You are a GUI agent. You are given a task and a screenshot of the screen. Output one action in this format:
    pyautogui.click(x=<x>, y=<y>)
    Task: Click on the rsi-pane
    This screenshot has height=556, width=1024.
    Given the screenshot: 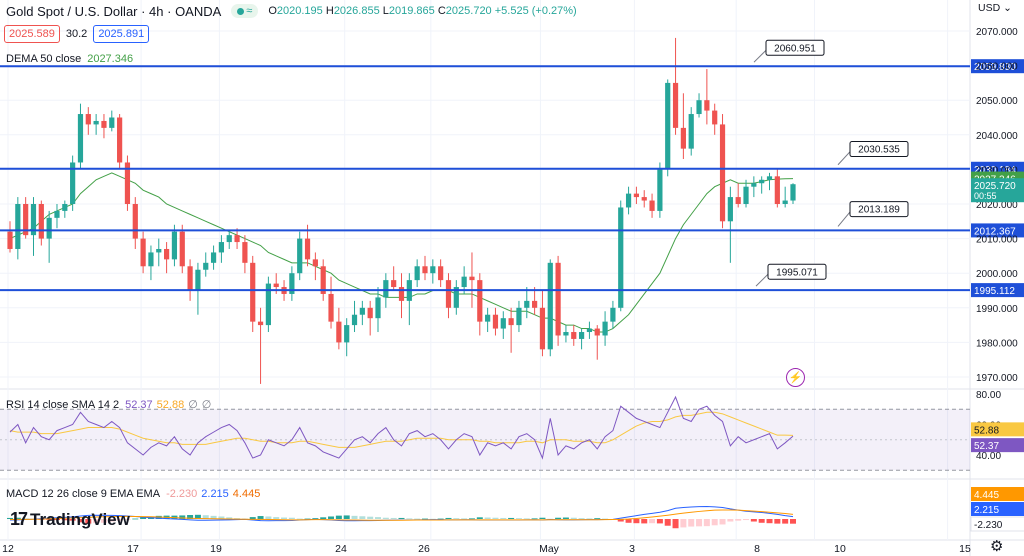 What is the action you would take?
    pyautogui.click(x=485, y=433)
    